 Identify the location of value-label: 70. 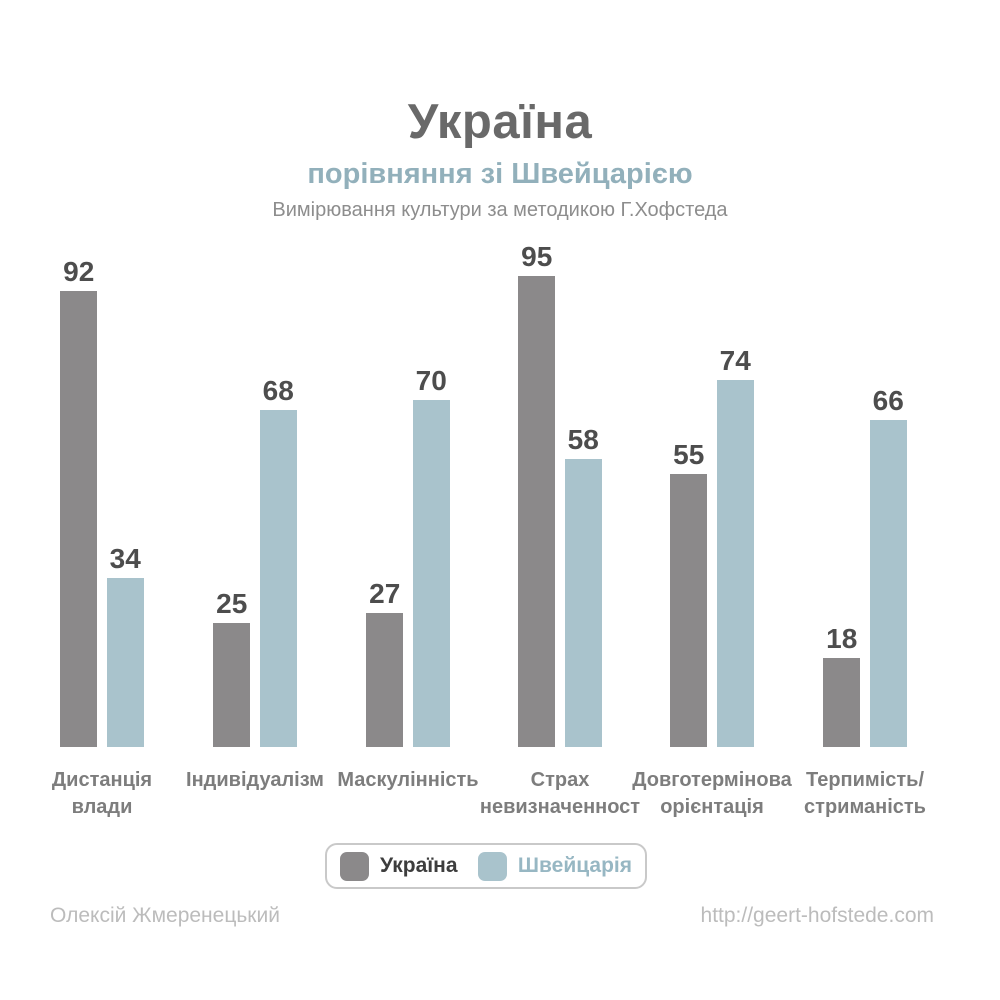
(431, 380).